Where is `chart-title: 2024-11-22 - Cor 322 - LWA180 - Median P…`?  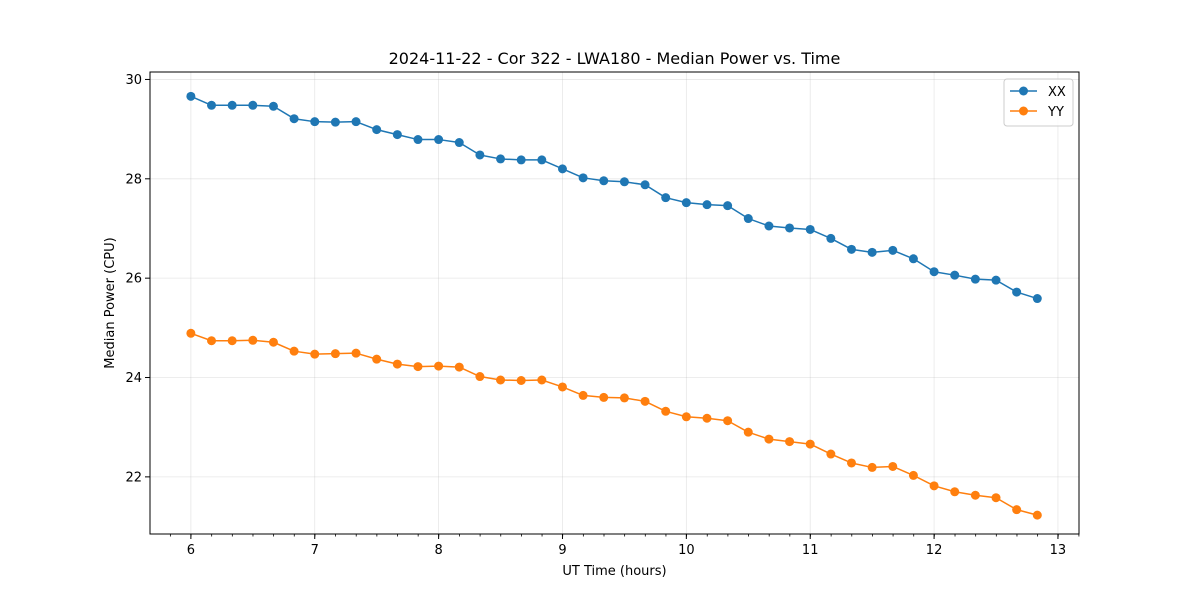 chart-title: 2024-11-22 - Cor 322 - LWA180 - Median P… is located at coordinates (615, 58).